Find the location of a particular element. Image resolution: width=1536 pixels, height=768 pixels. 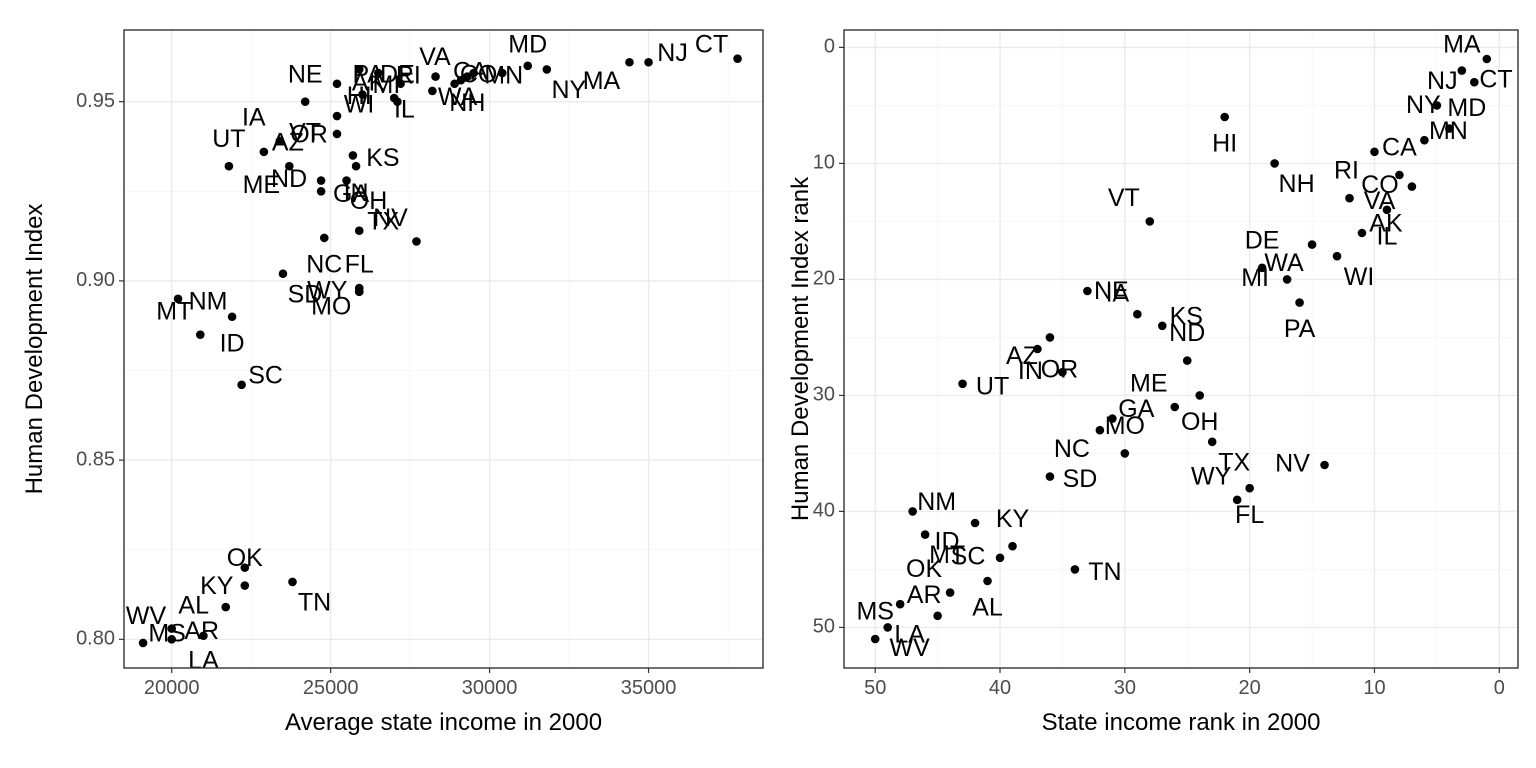

data-point-wi is located at coordinates (1337, 256).